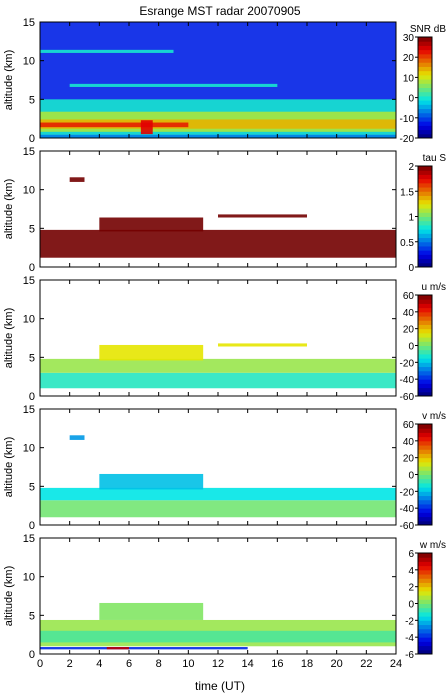  I want to click on x-tick-label: 2, so click(70, 664).